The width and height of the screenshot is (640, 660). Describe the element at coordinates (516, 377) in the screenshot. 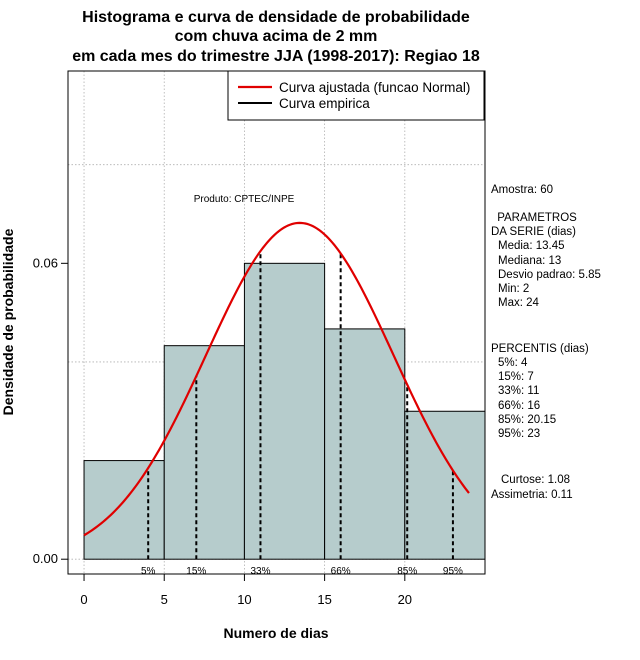

I see `stat-p15: 15%: 7` at that location.